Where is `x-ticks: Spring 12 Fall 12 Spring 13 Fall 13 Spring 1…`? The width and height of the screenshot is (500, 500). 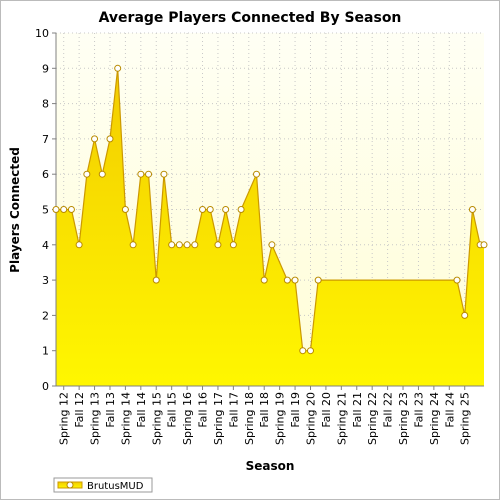 x-ticks: Spring 12 Fall 12 Spring 13 Fall 13 Spring 1… is located at coordinates (265, 415).